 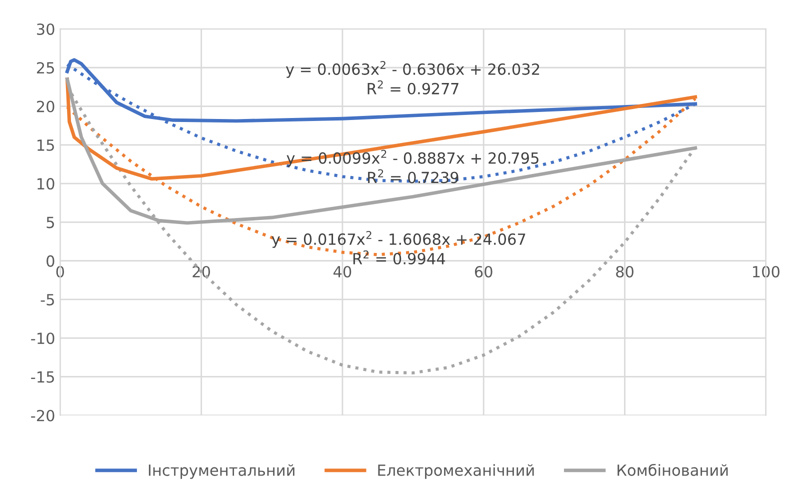 I want to click on y-tick-label: -15, so click(x=42, y=377).